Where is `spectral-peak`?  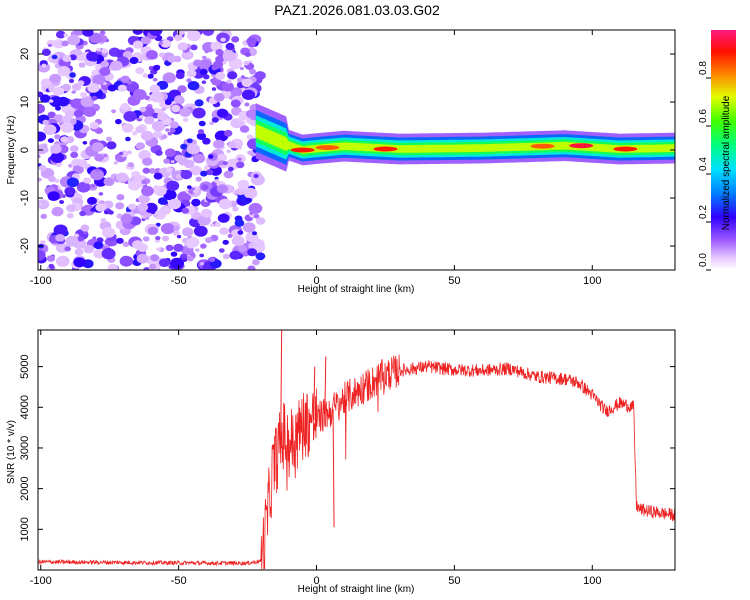 spectral-peak is located at coordinates (542, 146).